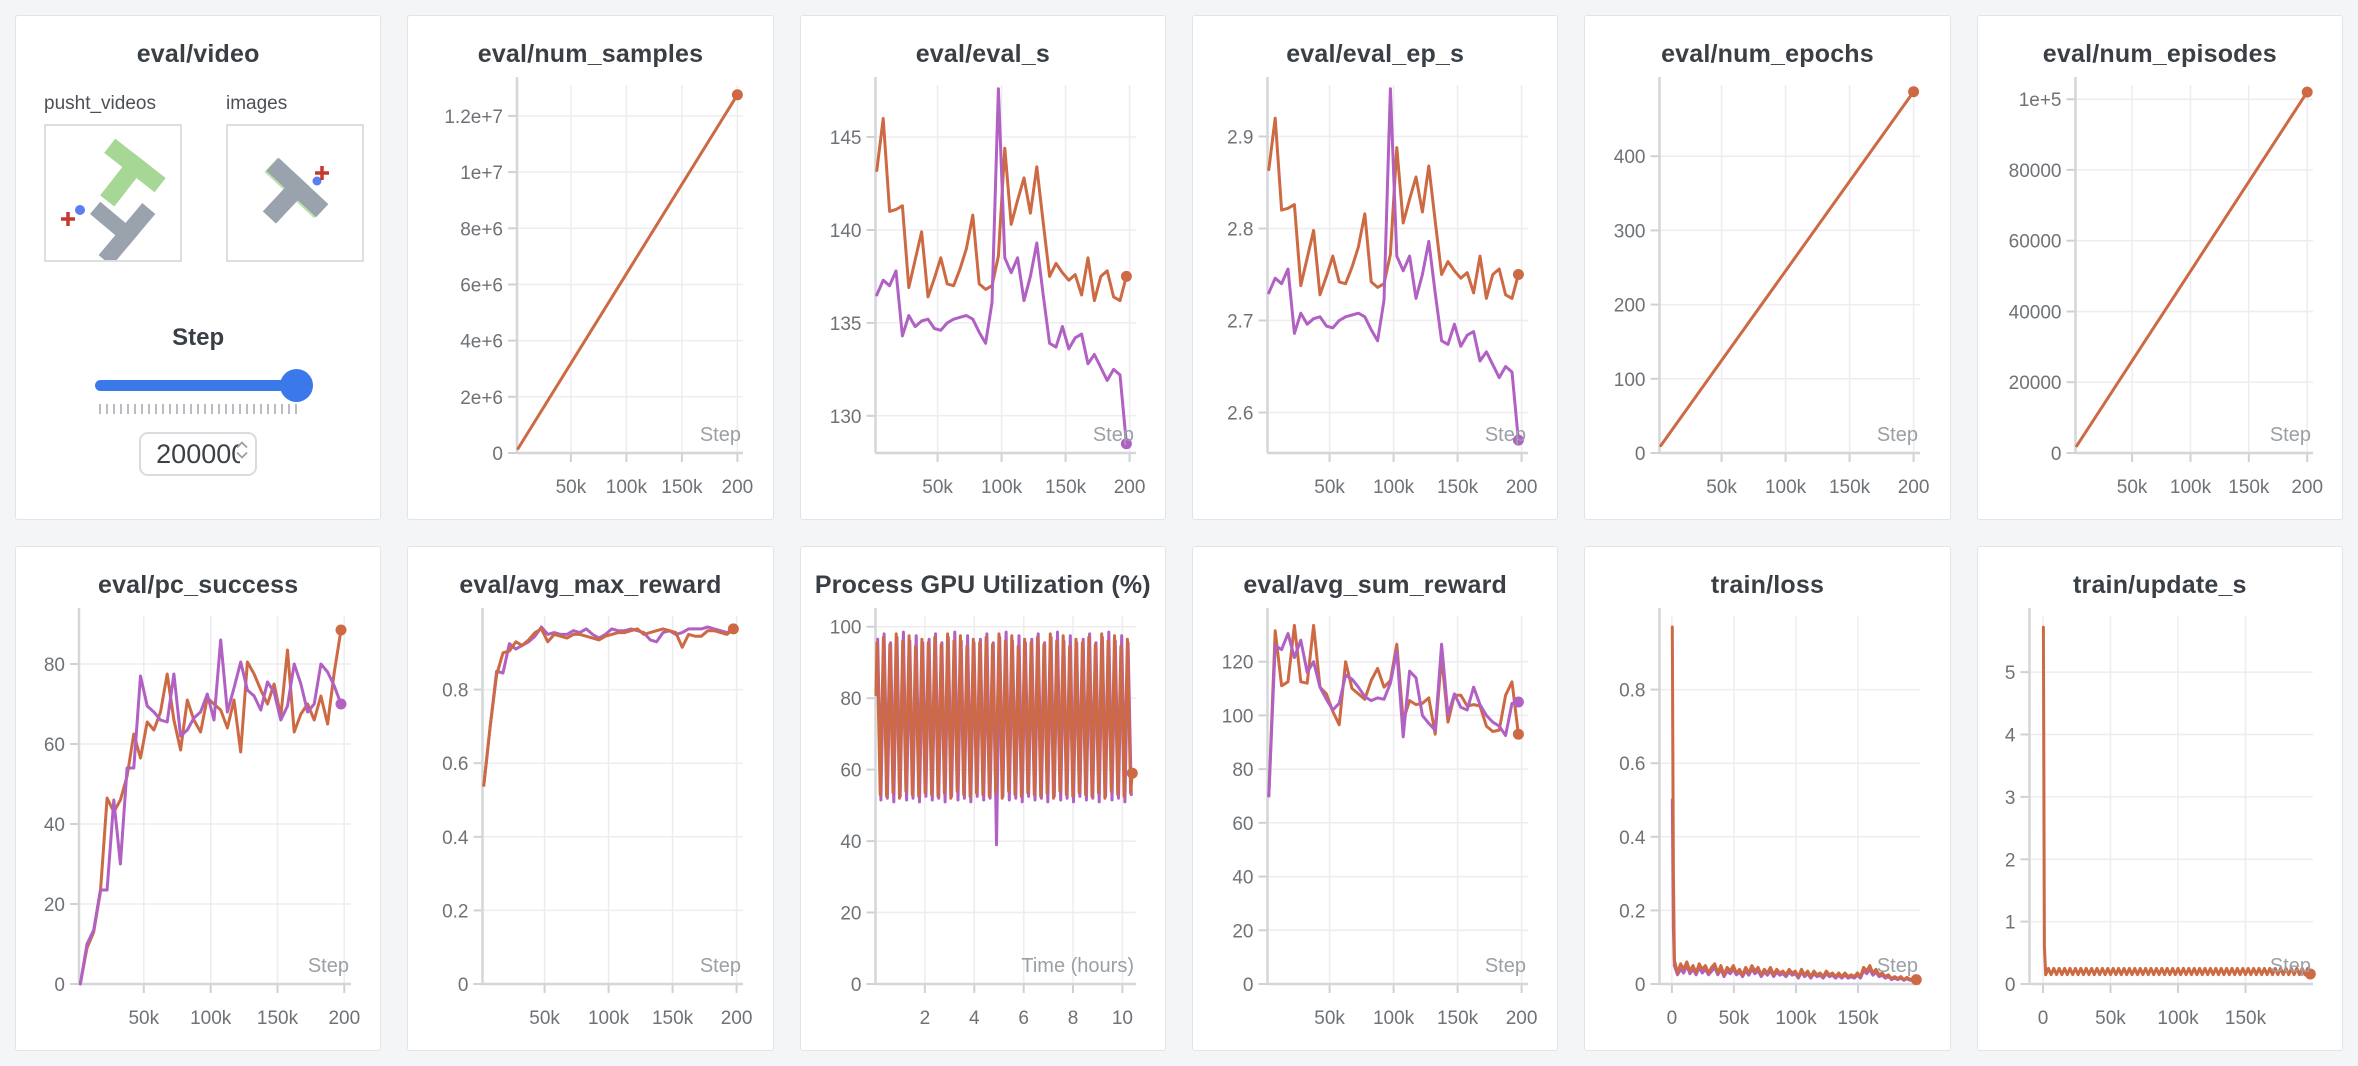 The width and height of the screenshot is (2358, 1066). Describe the element at coordinates (257, 103) in the screenshot. I see `media-caption: images` at that location.